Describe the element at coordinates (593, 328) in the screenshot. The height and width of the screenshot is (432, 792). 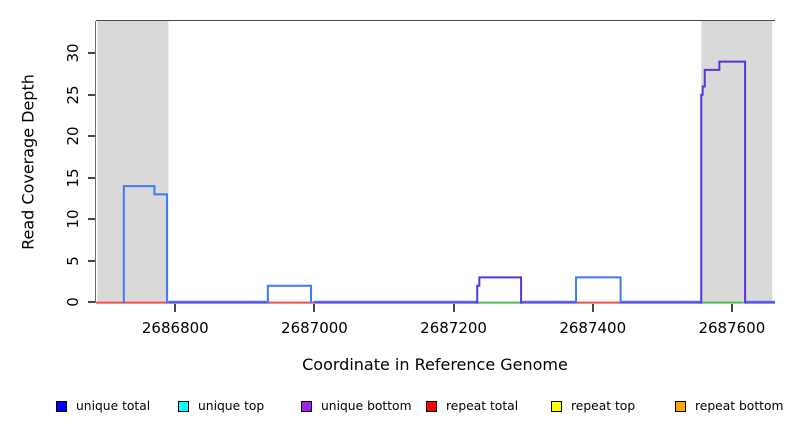
I see `x-tick-label: 2687400` at that location.